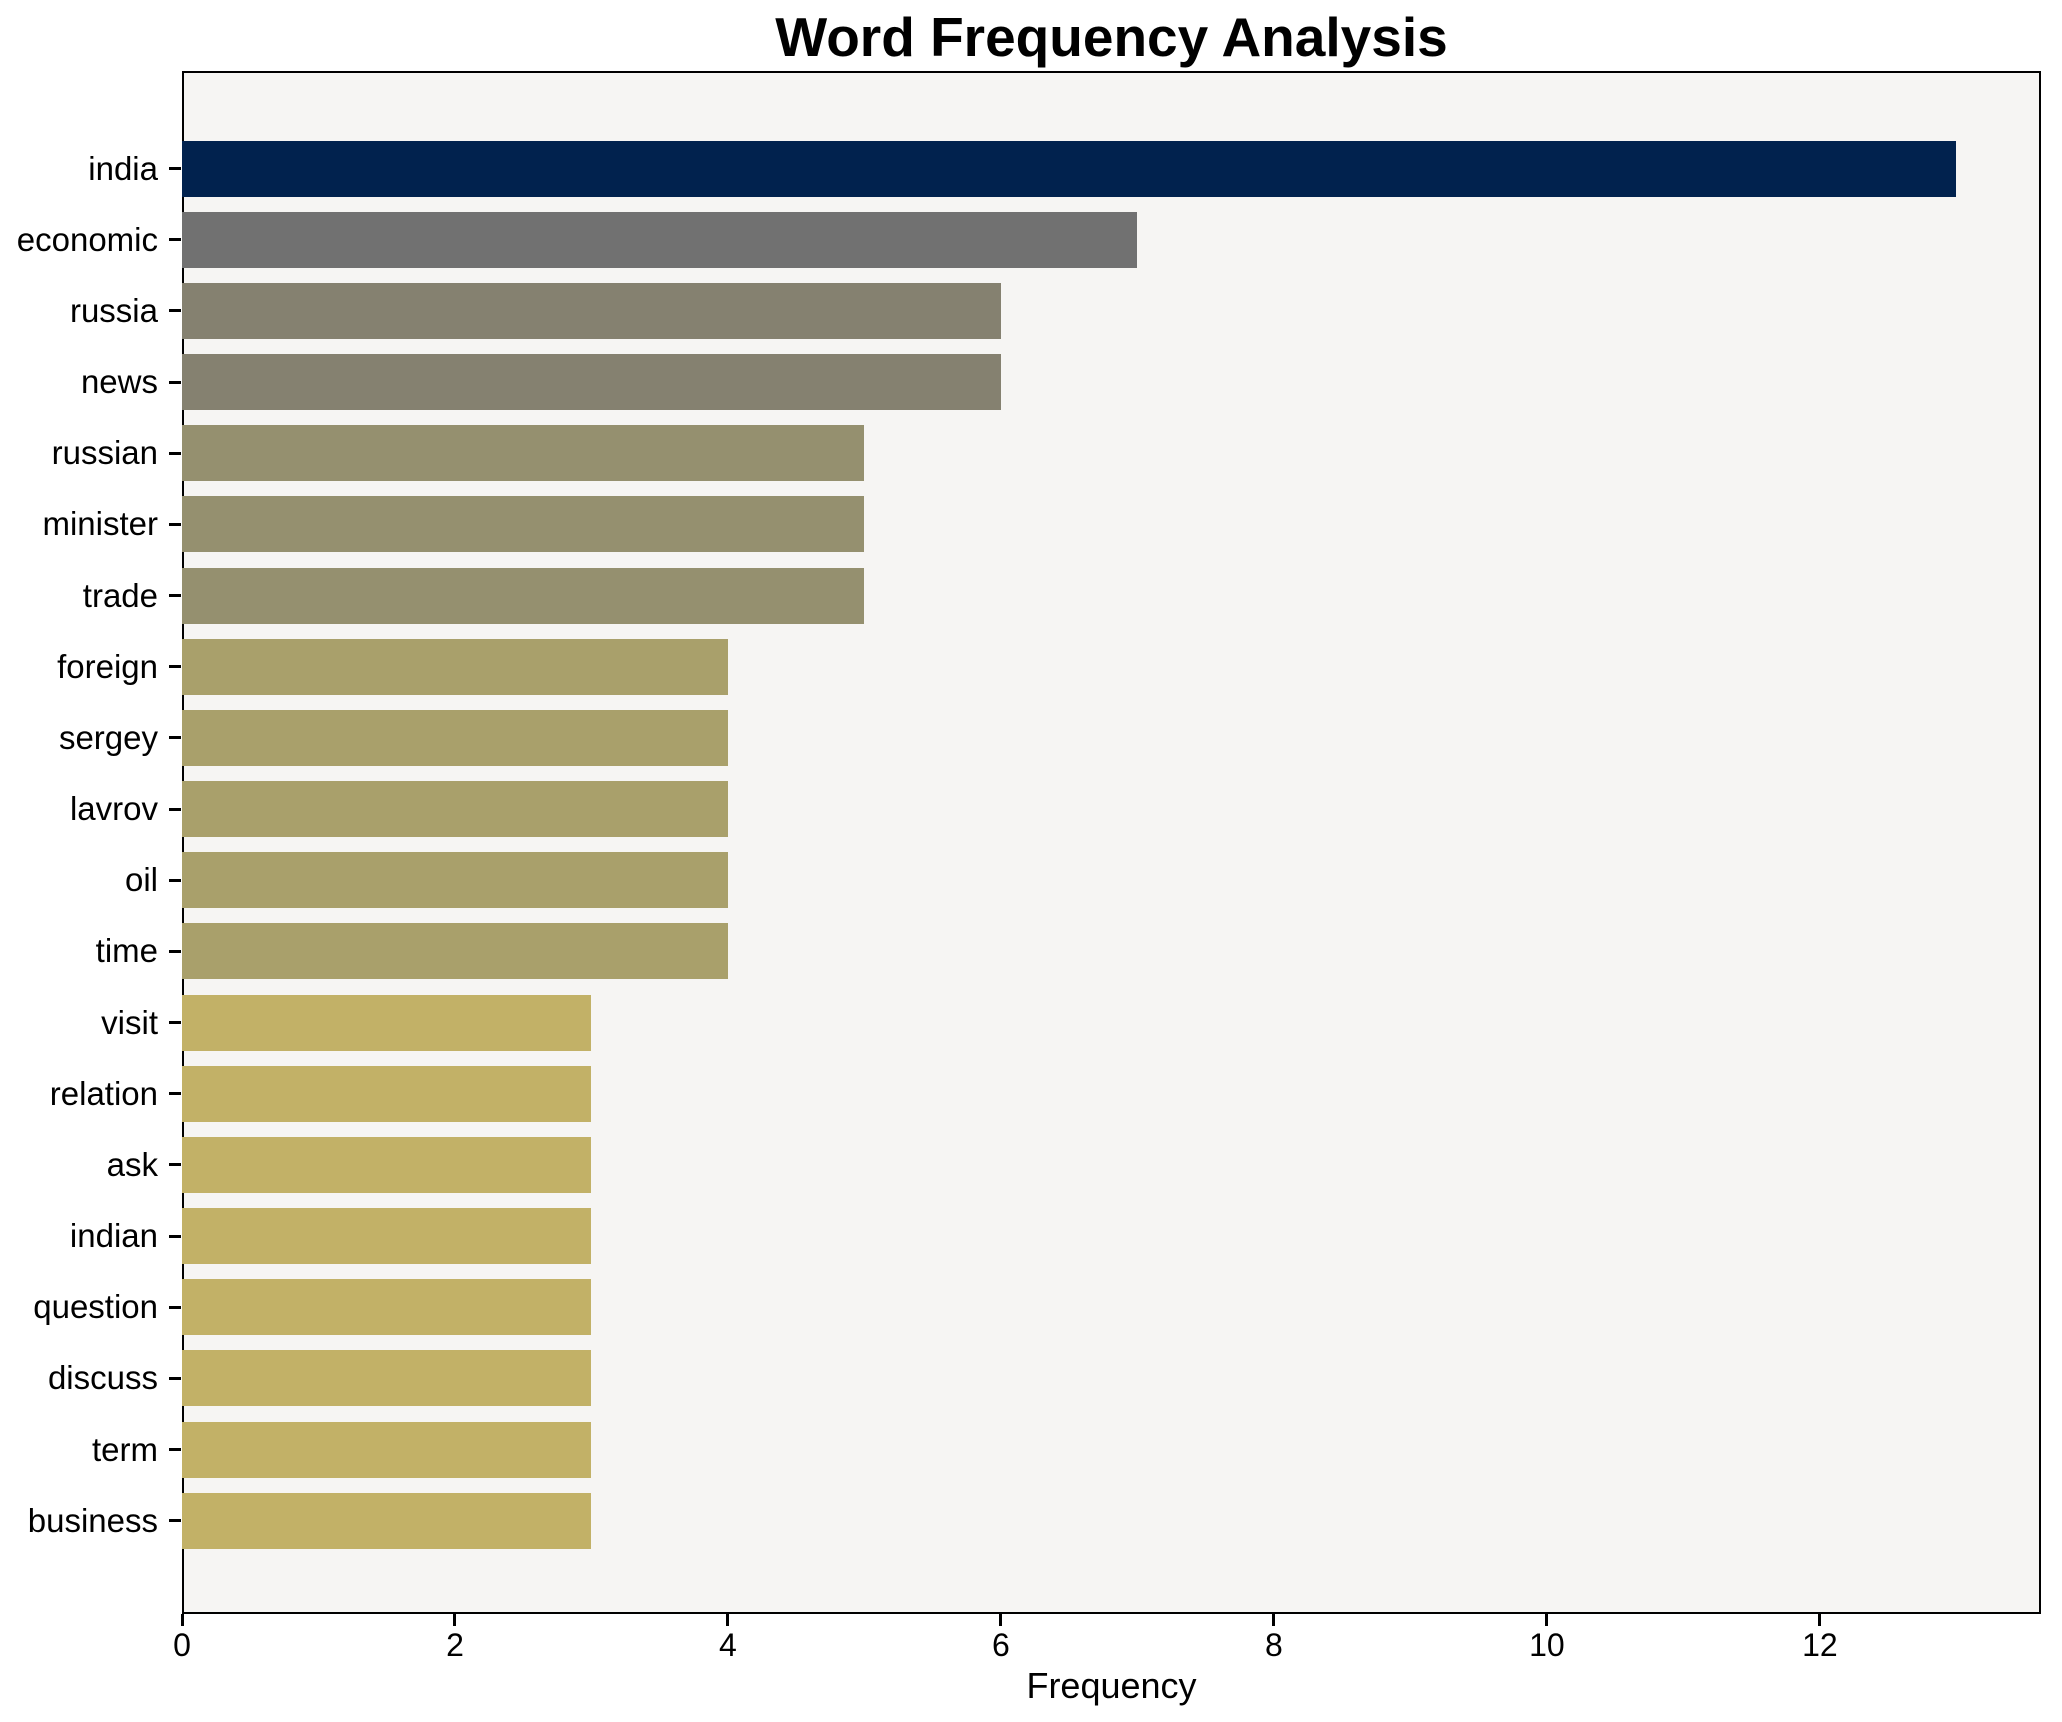  What do you see at coordinates (660, 239) in the screenshot?
I see `bar-economic` at bounding box center [660, 239].